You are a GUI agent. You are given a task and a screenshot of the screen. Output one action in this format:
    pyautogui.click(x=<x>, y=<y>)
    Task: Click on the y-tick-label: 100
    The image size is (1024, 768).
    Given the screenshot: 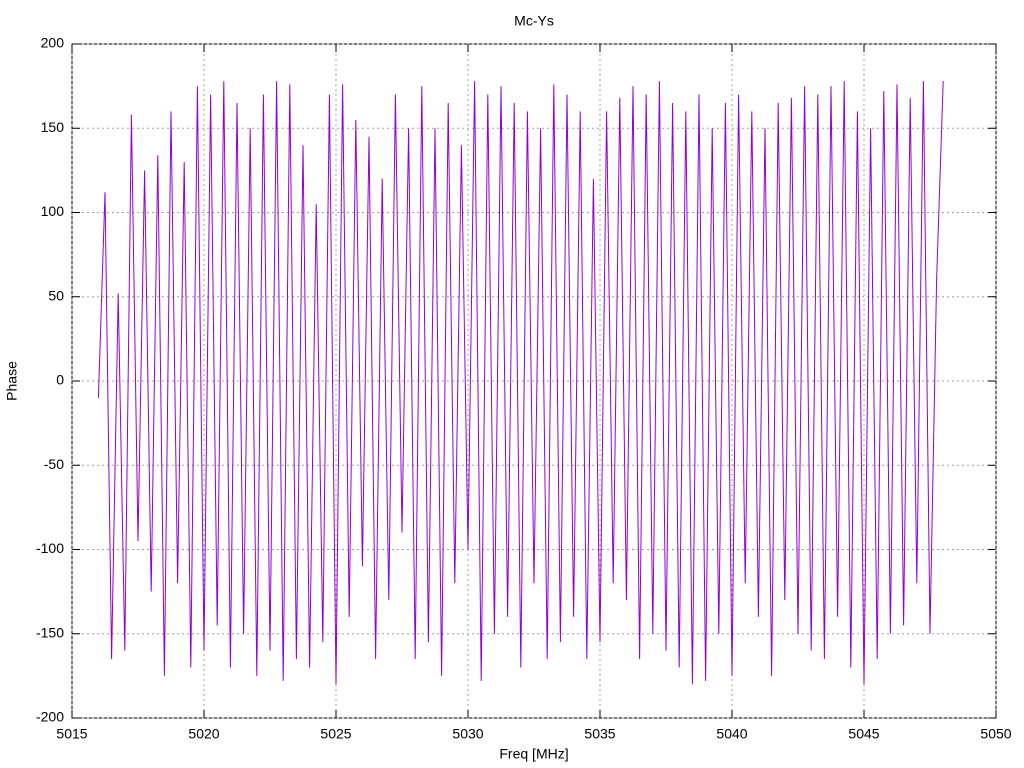 What is the action you would take?
    pyautogui.click(x=53, y=211)
    